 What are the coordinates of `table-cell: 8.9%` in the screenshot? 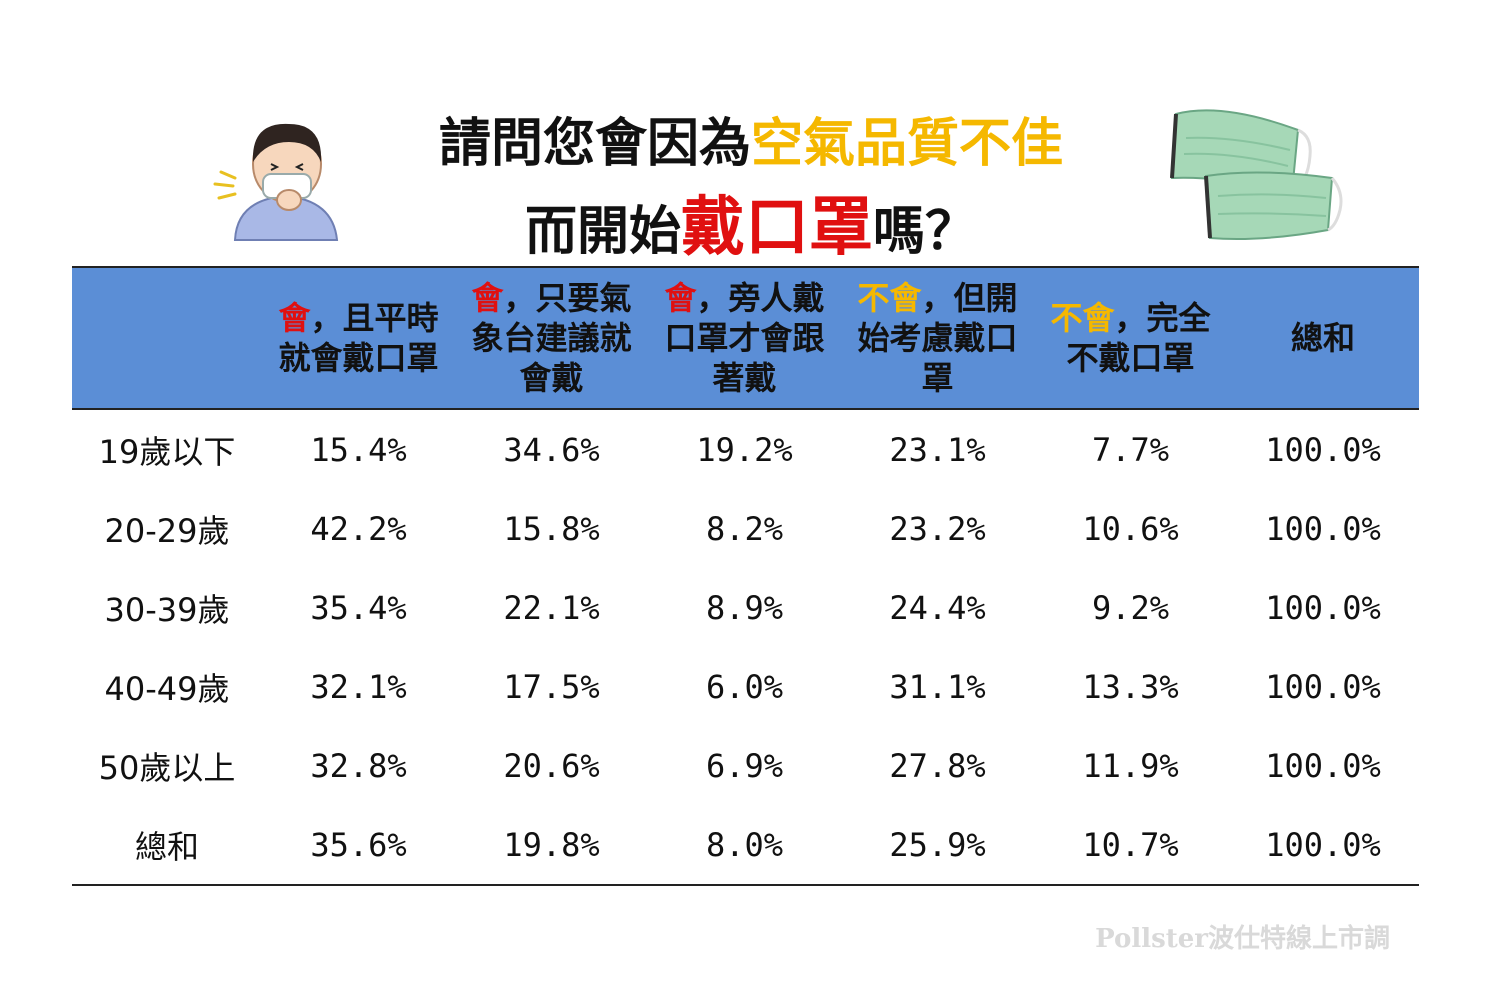 It's located at (744, 607).